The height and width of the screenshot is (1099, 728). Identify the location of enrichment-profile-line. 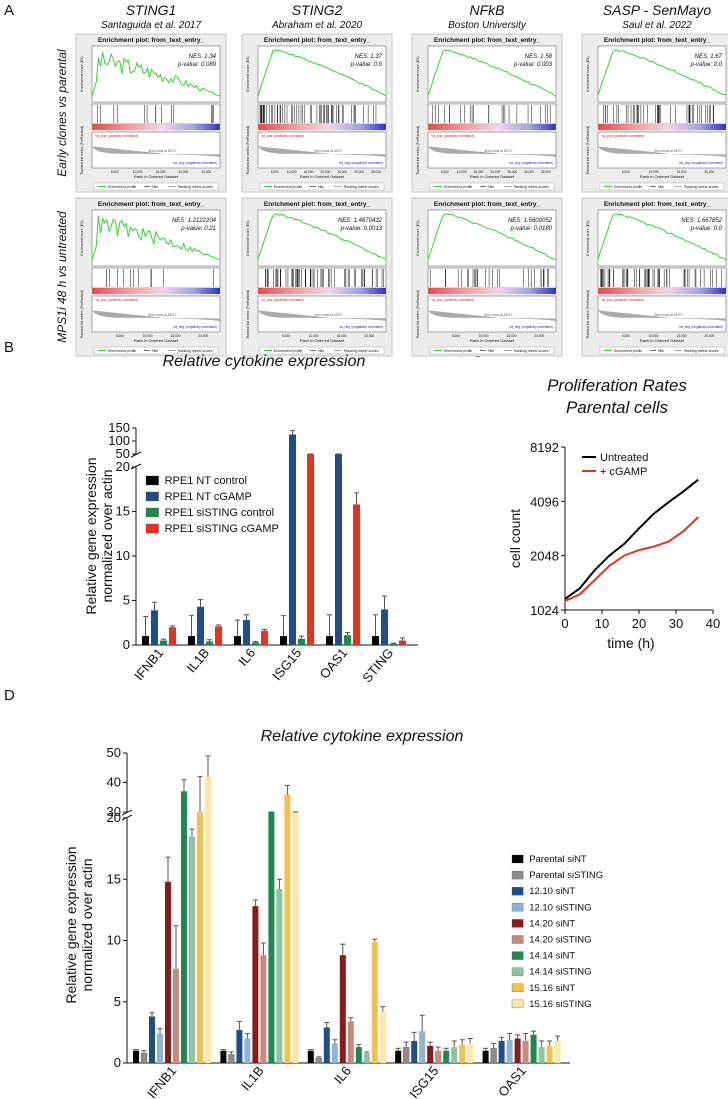
(492, 237).